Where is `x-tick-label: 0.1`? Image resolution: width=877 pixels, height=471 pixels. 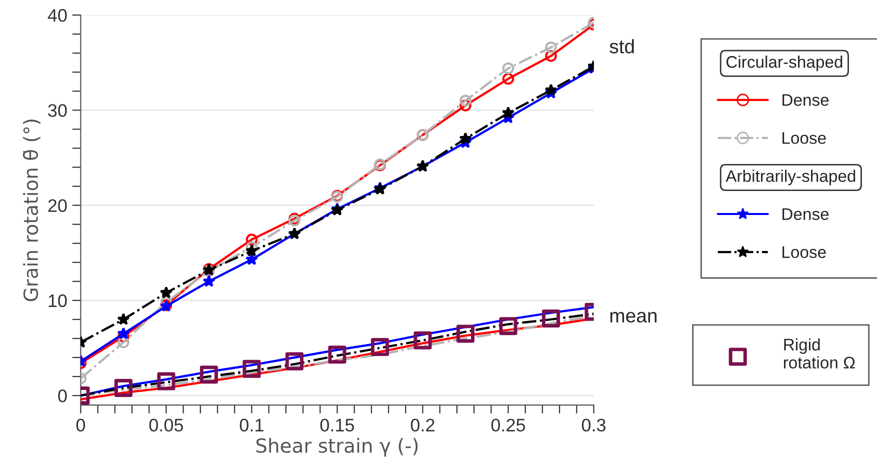
x-tick-label: 0.1 is located at coordinates (252, 425).